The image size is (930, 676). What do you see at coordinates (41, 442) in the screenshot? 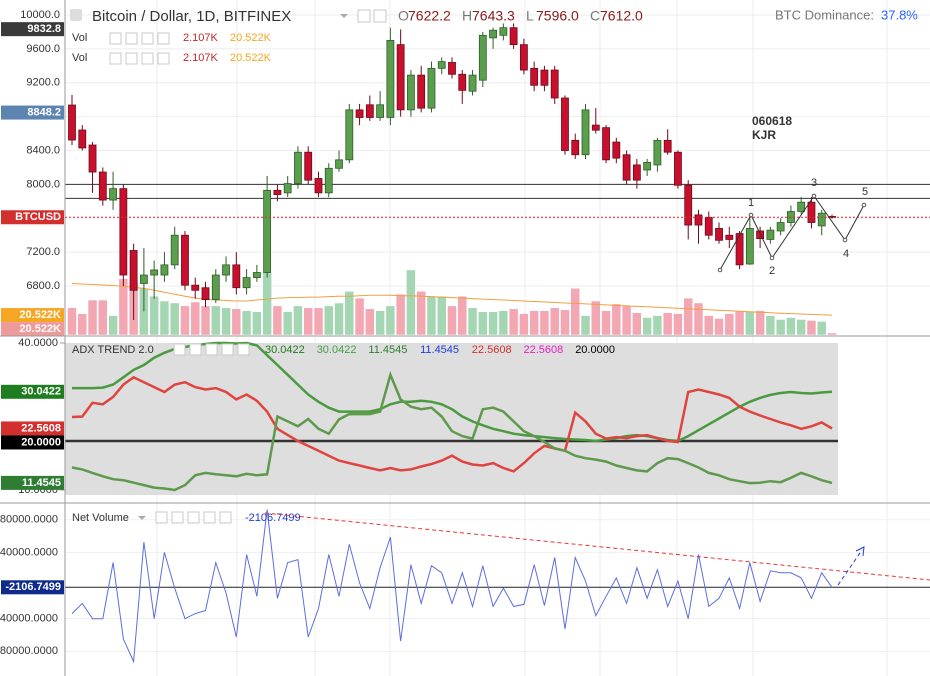
I see `axis-marker-label: 20.0000` at bounding box center [41, 442].